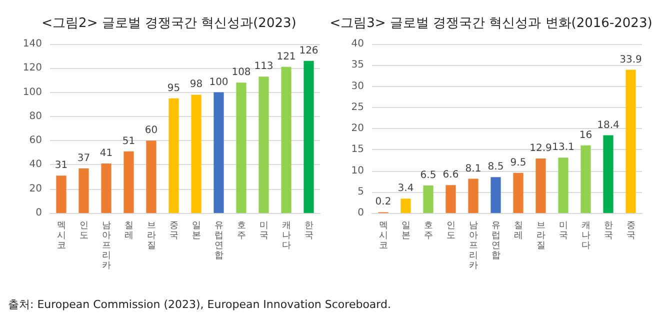 This screenshot has width=661, height=326. Describe the element at coordinates (35, 140) in the screenshot. I see `y-tick-label: 60` at that location.